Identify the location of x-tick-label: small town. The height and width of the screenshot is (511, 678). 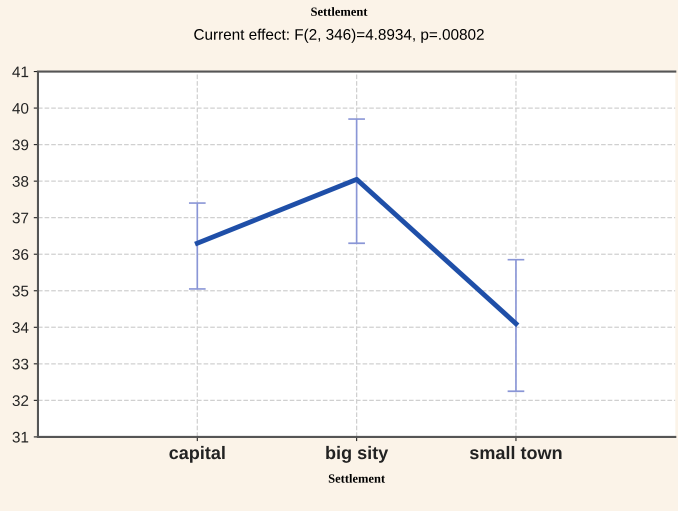
(516, 453).